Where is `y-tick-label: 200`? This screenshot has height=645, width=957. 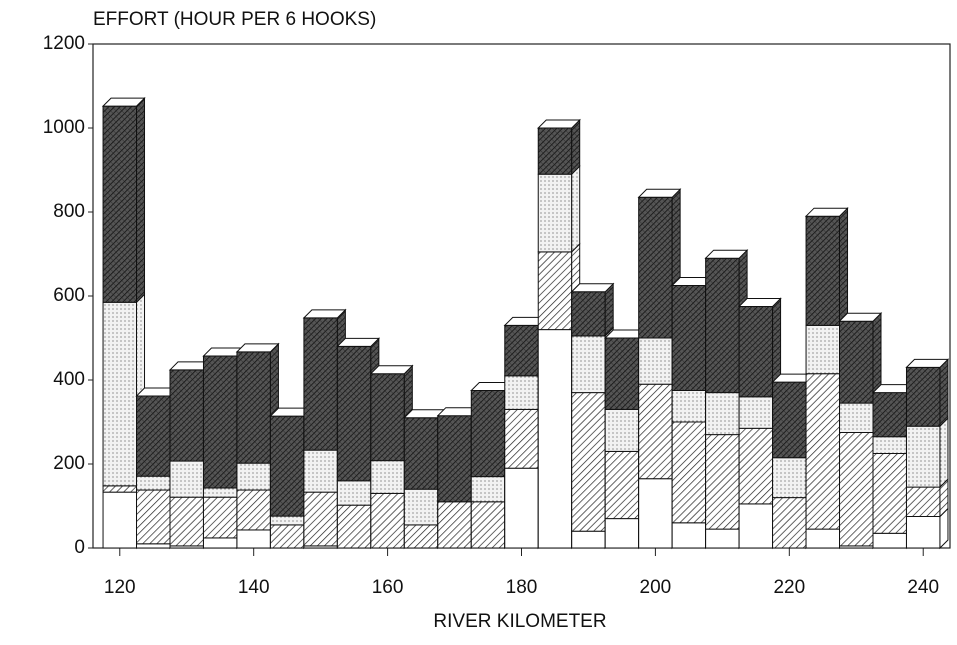
y-tick-label: 200 is located at coordinates (69, 463).